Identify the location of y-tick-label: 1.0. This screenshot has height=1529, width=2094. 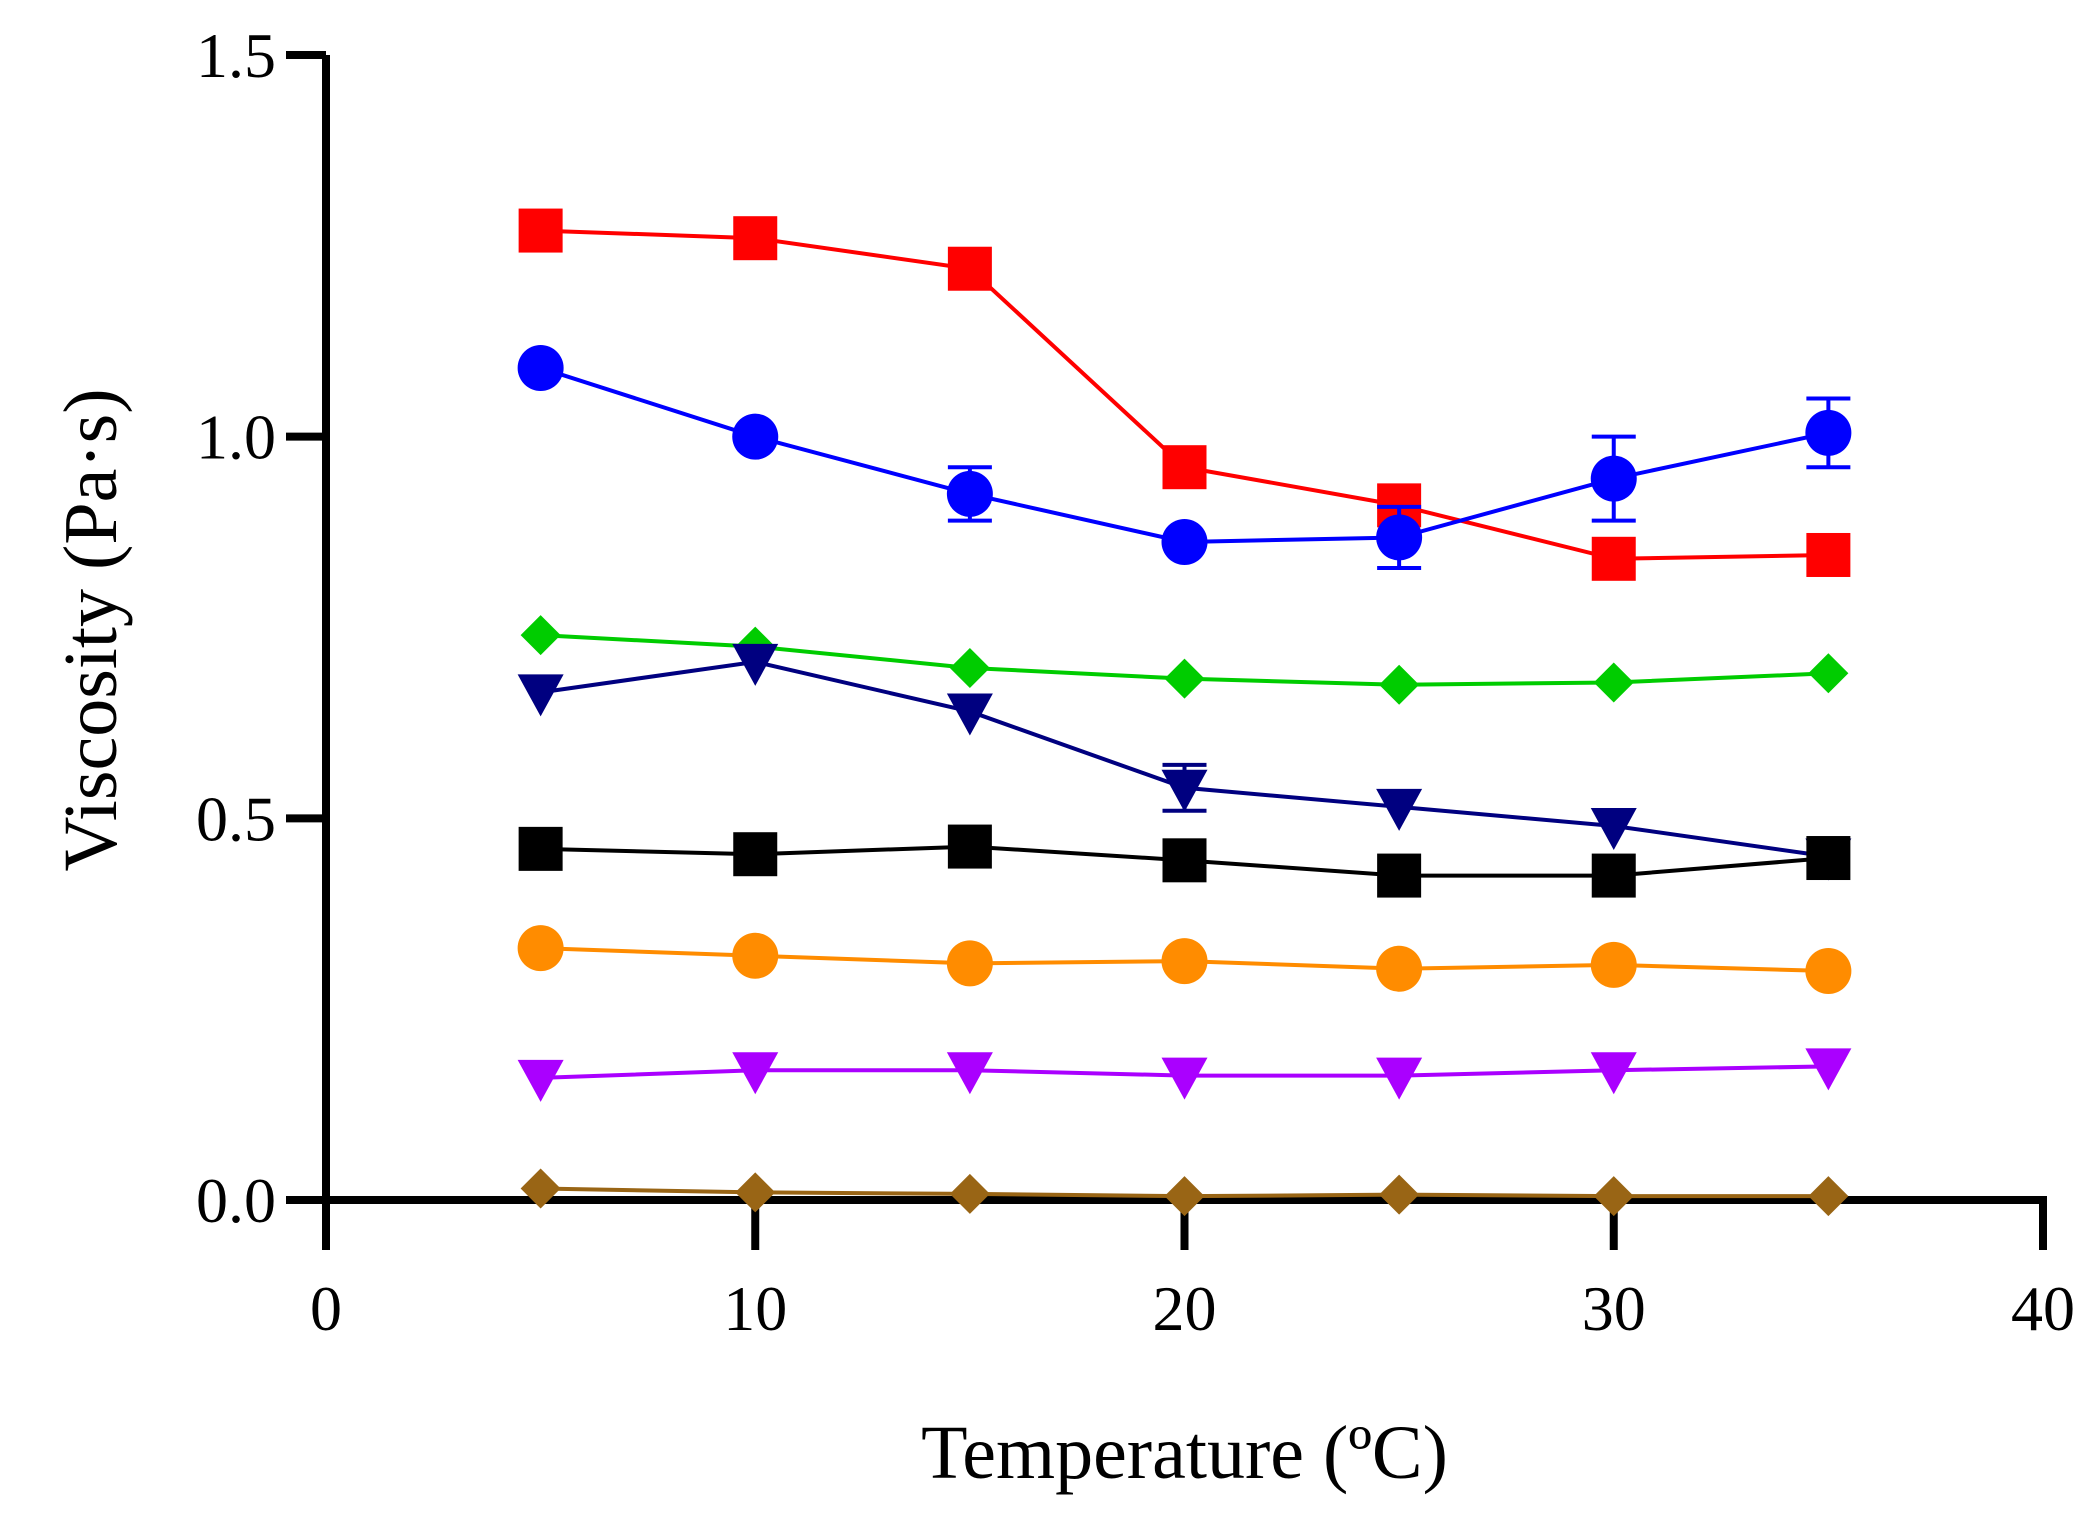
(236, 437).